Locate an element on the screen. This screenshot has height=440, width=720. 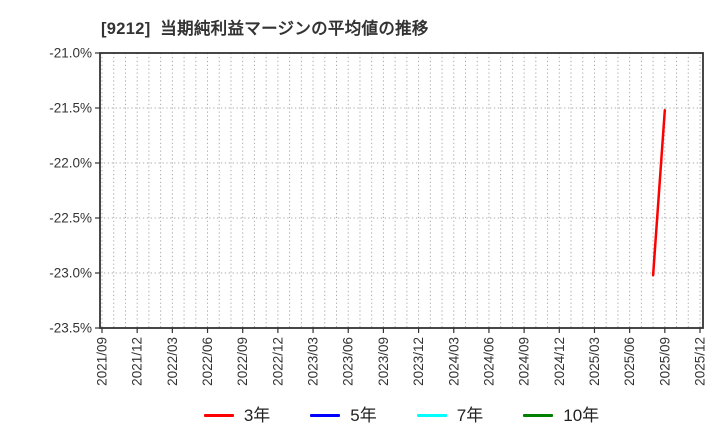
svg-text: -22.0% is located at coordinates (70, 163).